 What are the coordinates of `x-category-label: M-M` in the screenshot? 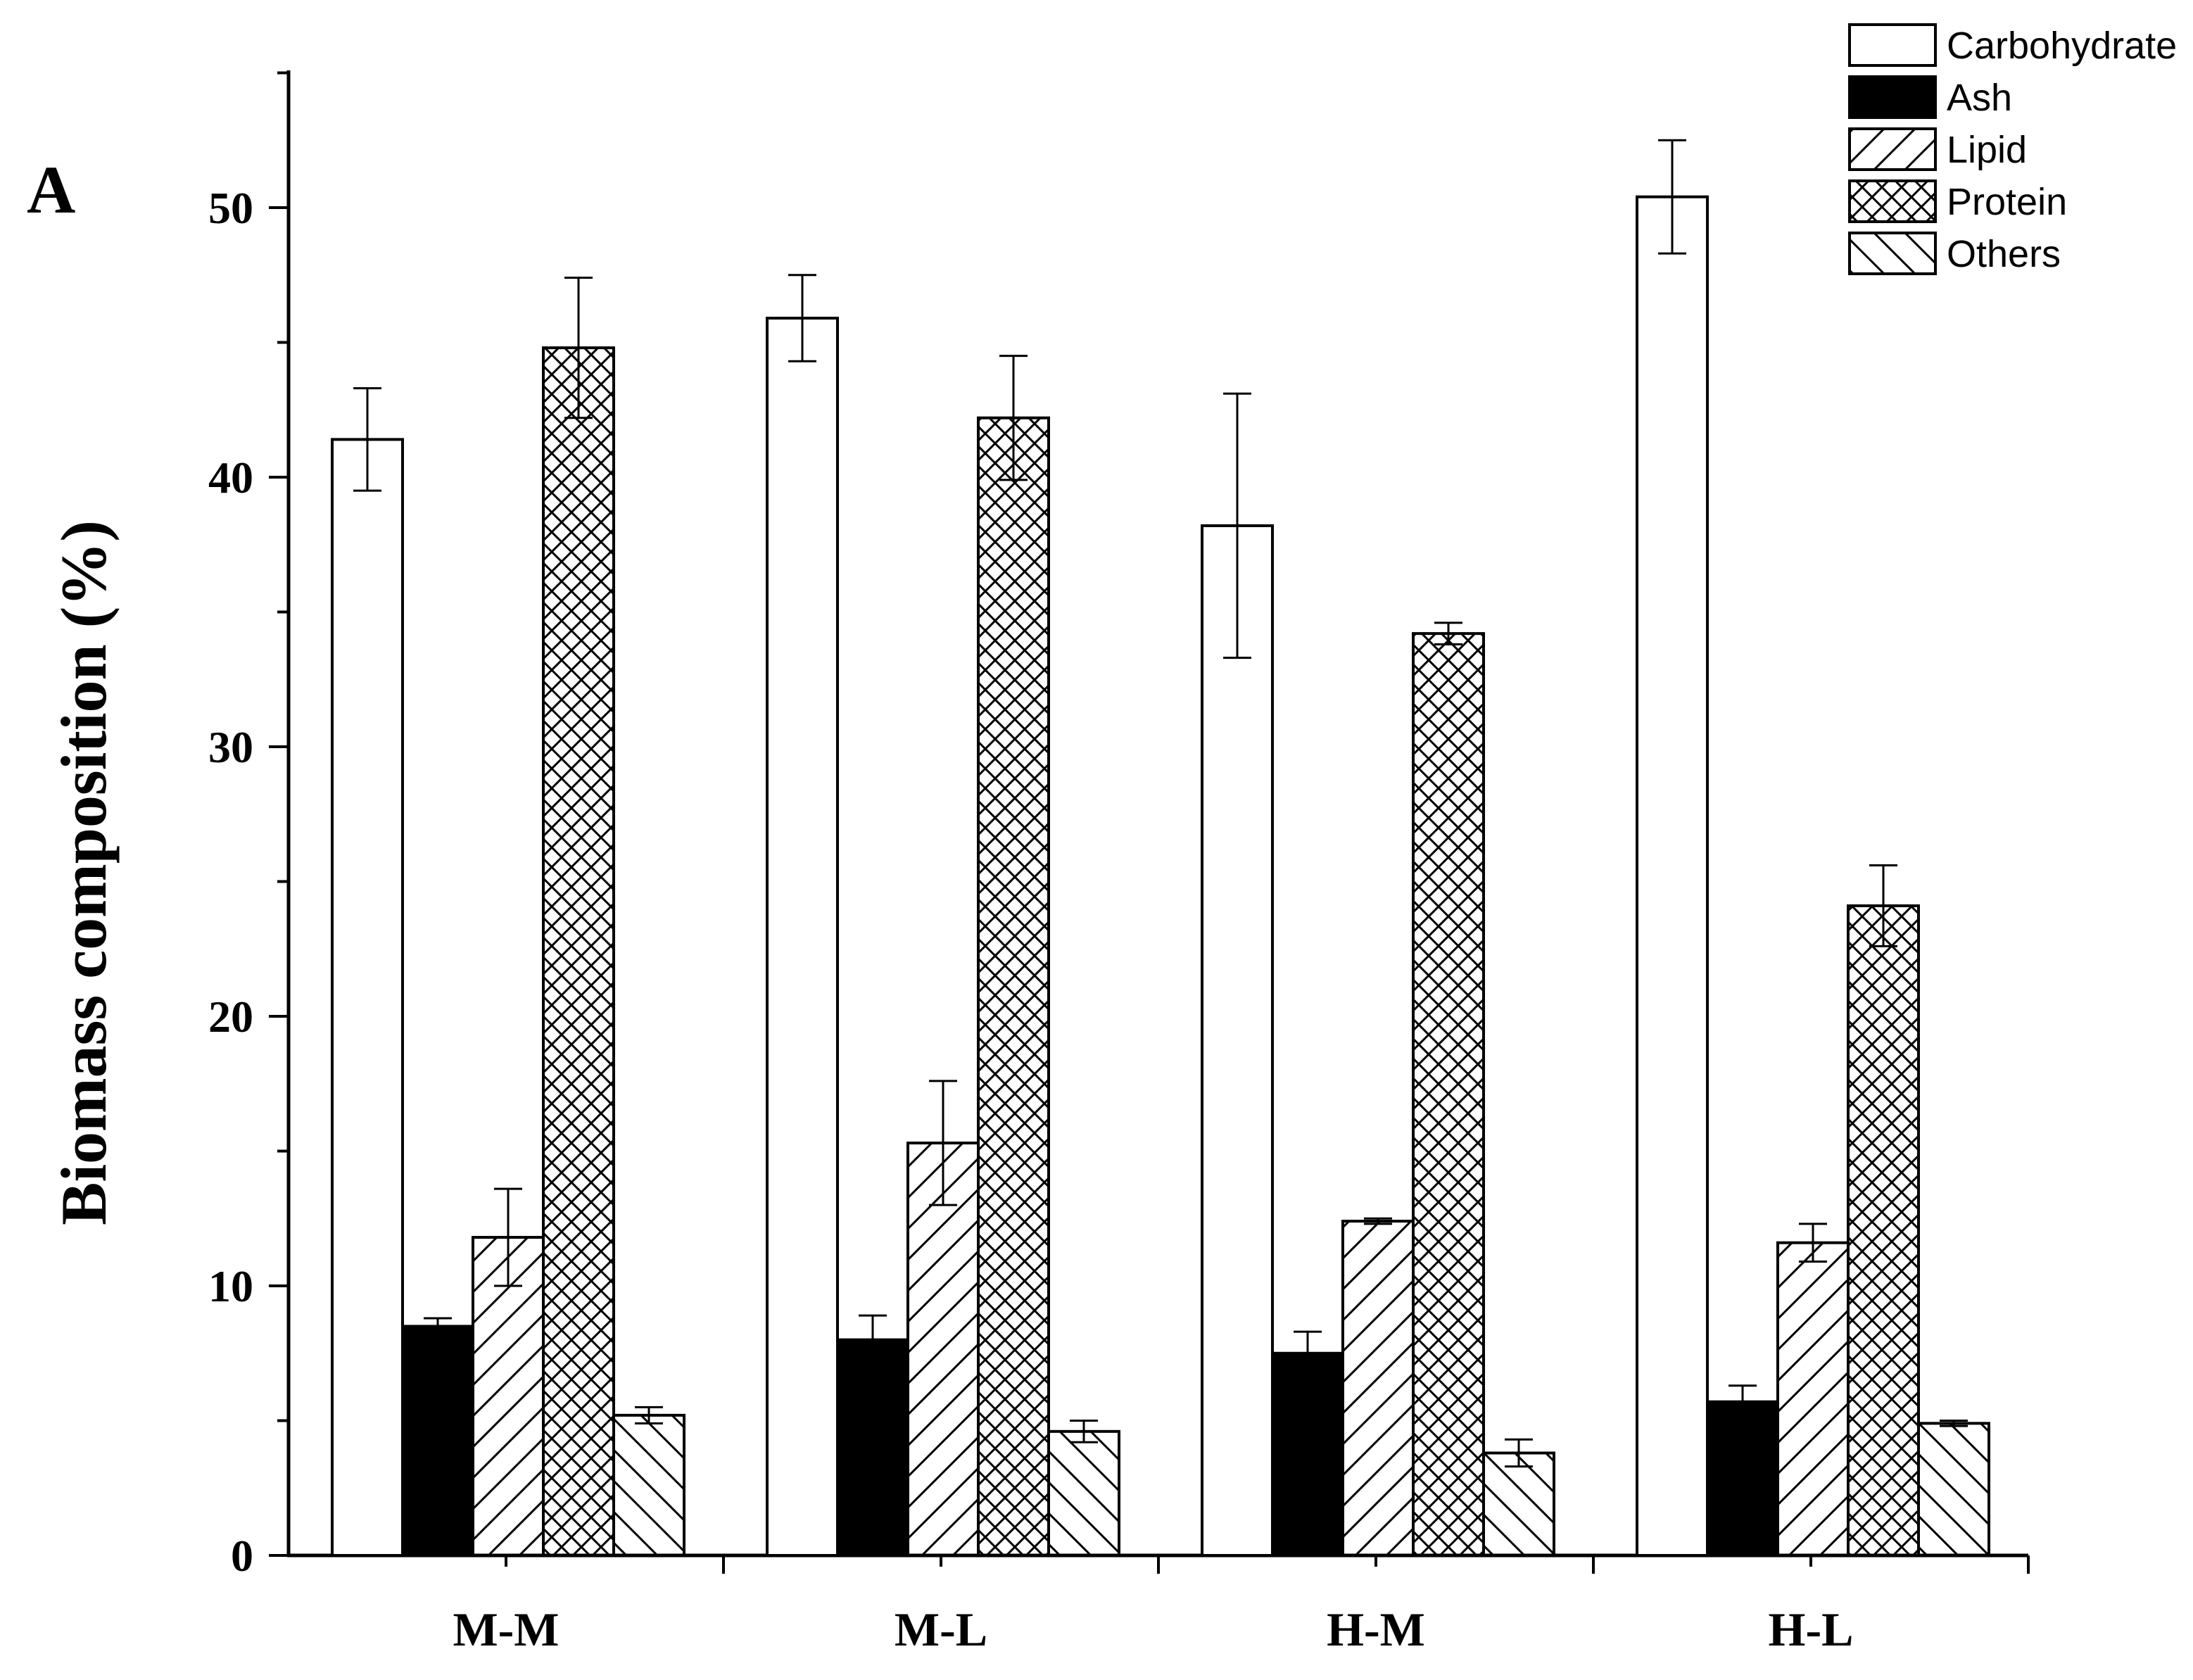 It's located at (506, 1630).